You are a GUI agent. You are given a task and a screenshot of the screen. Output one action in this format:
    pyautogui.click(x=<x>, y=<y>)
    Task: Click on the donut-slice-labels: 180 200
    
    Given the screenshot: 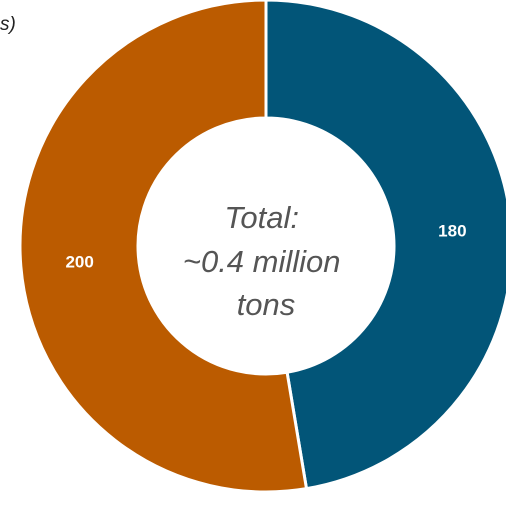 What is the action you would take?
    pyautogui.click(x=265, y=247)
    